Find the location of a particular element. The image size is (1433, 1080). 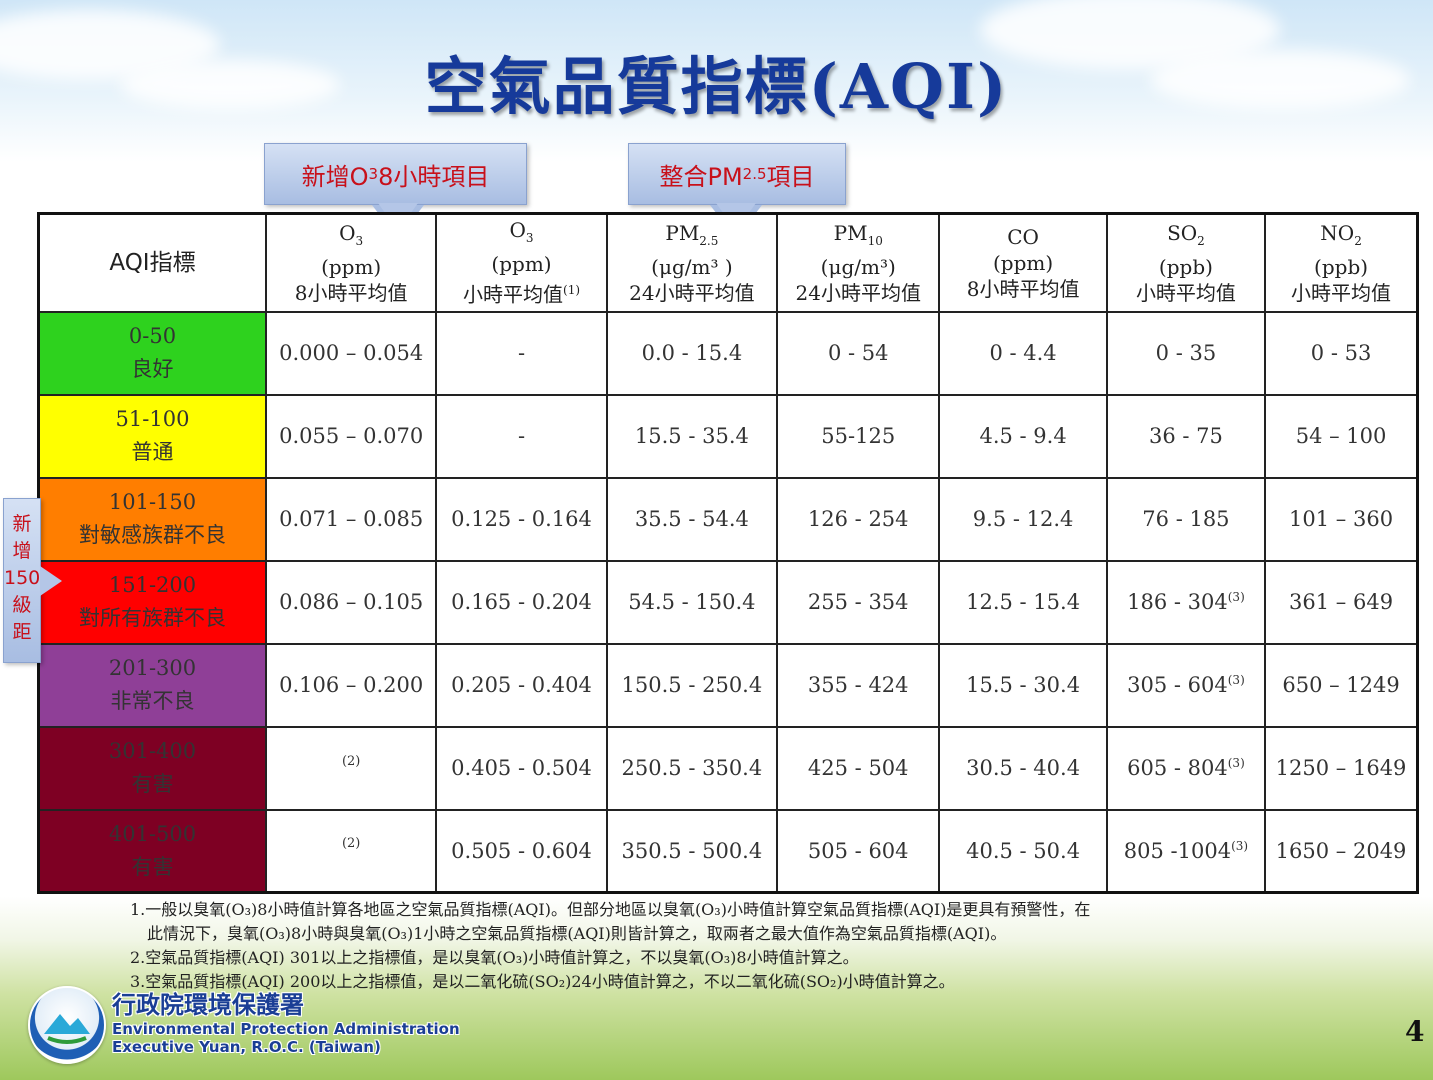

header-no2: NO2 (ppb) 小時平均值 is located at coordinates (1341, 262).